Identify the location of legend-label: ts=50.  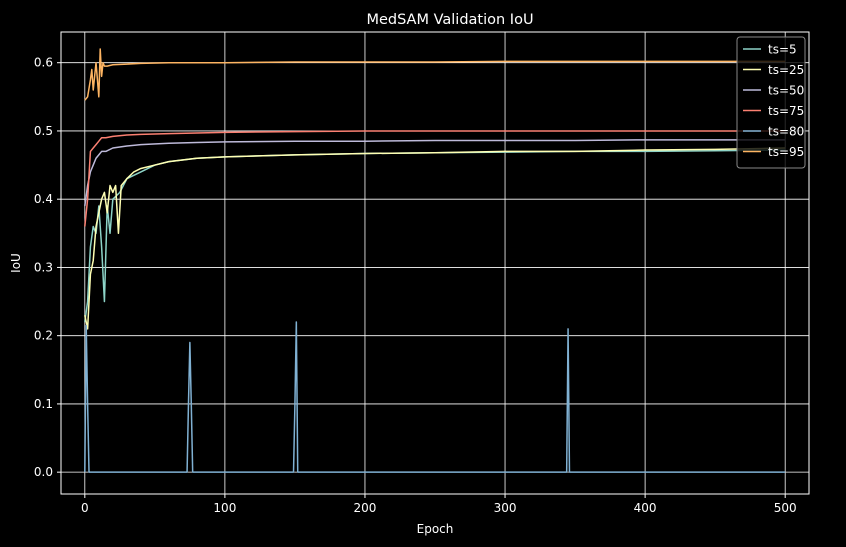
(786, 91).